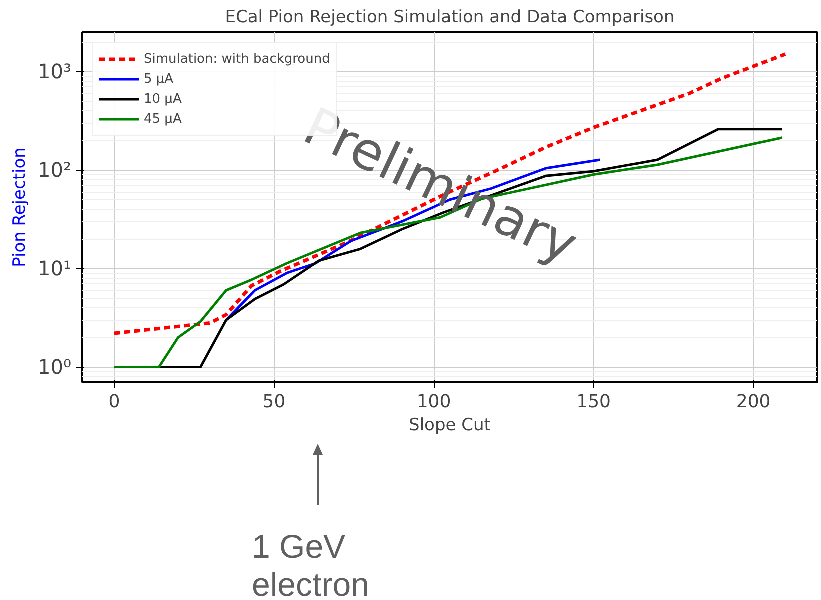  I want to click on y-tick-label: 10³, so click(55, 72).